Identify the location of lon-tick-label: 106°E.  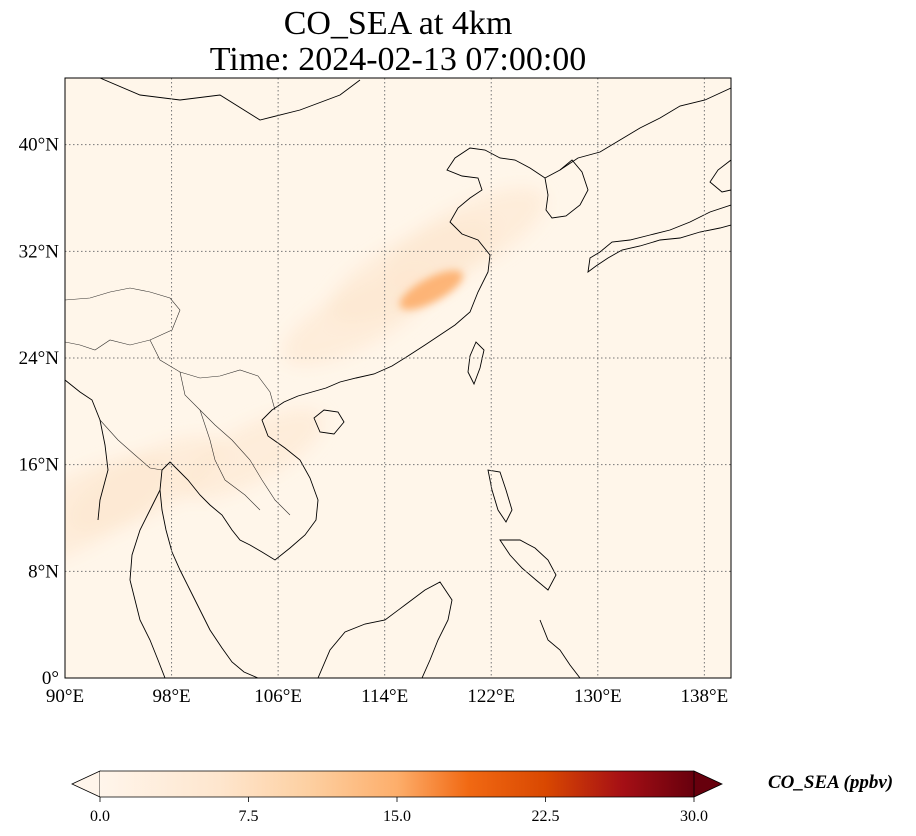
(278, 696).